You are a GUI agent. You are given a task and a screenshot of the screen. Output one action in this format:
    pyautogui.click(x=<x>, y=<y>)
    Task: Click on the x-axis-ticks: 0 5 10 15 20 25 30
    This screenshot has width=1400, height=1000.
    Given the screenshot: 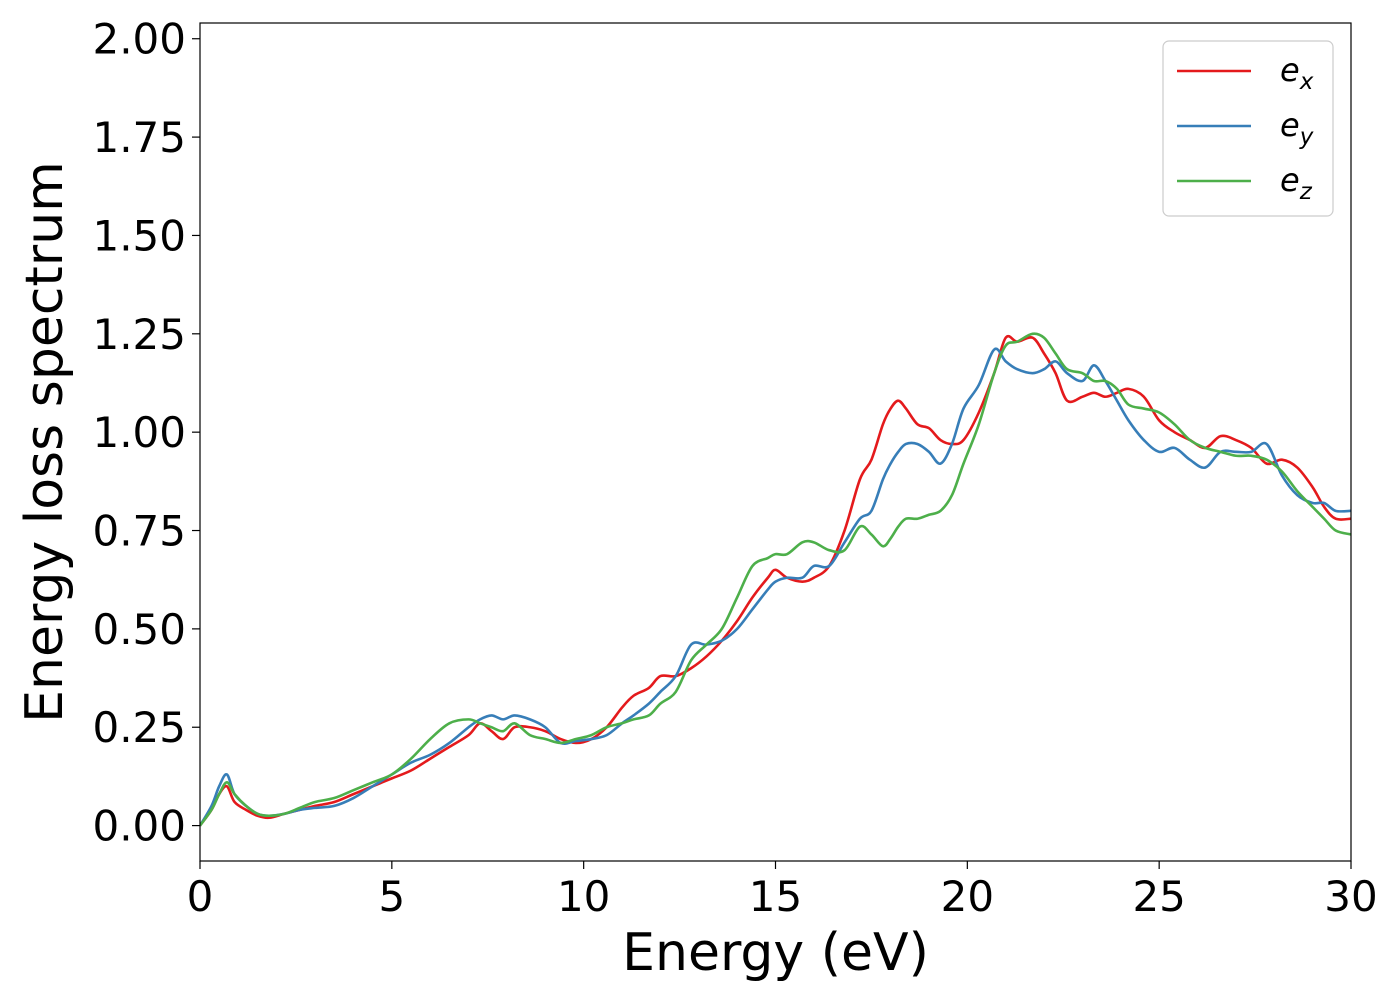 What is the action you would take?
    pyautogui.click(x=782, y=891)
    